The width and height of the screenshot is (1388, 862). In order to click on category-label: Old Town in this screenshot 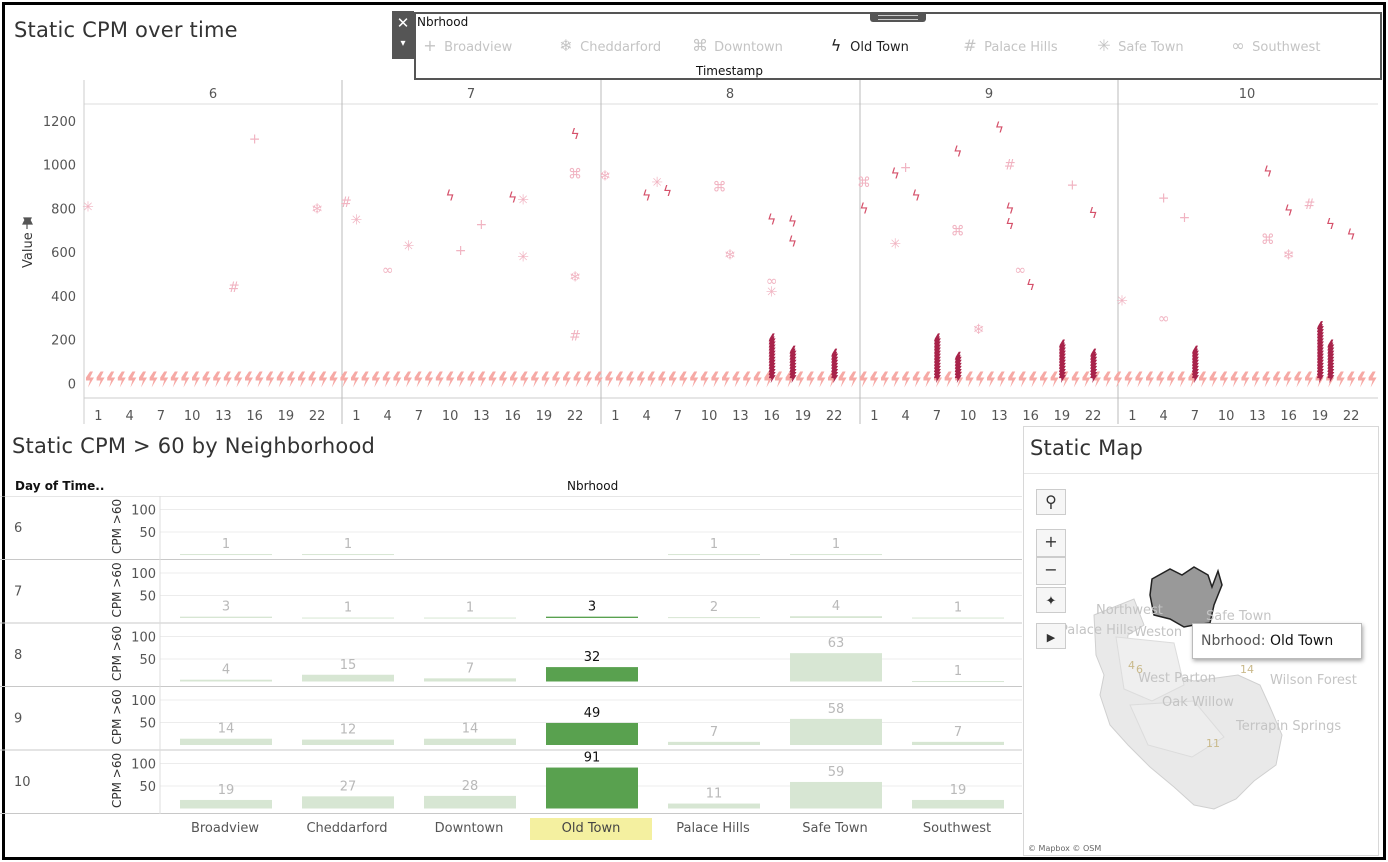, I will do `click(591, 829)`.